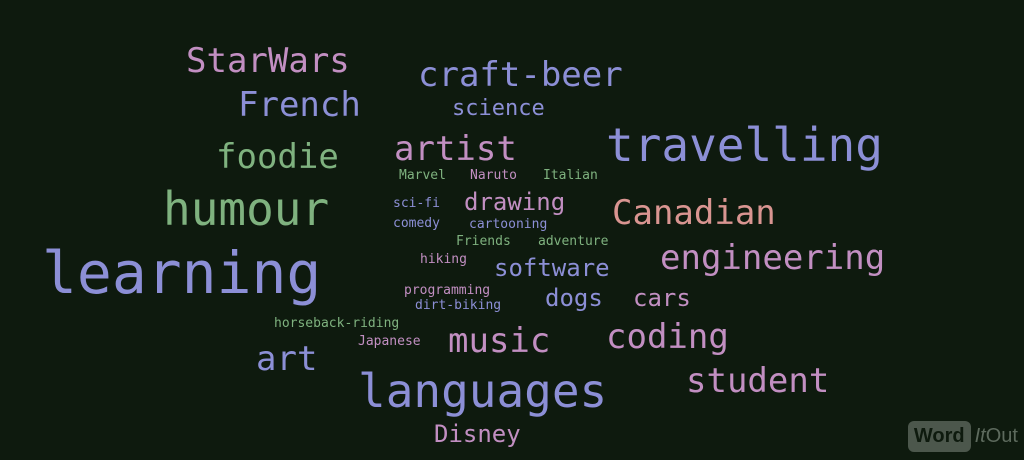  I want to click on word-horseback-riding: horseback-riding, so click(337, 323).